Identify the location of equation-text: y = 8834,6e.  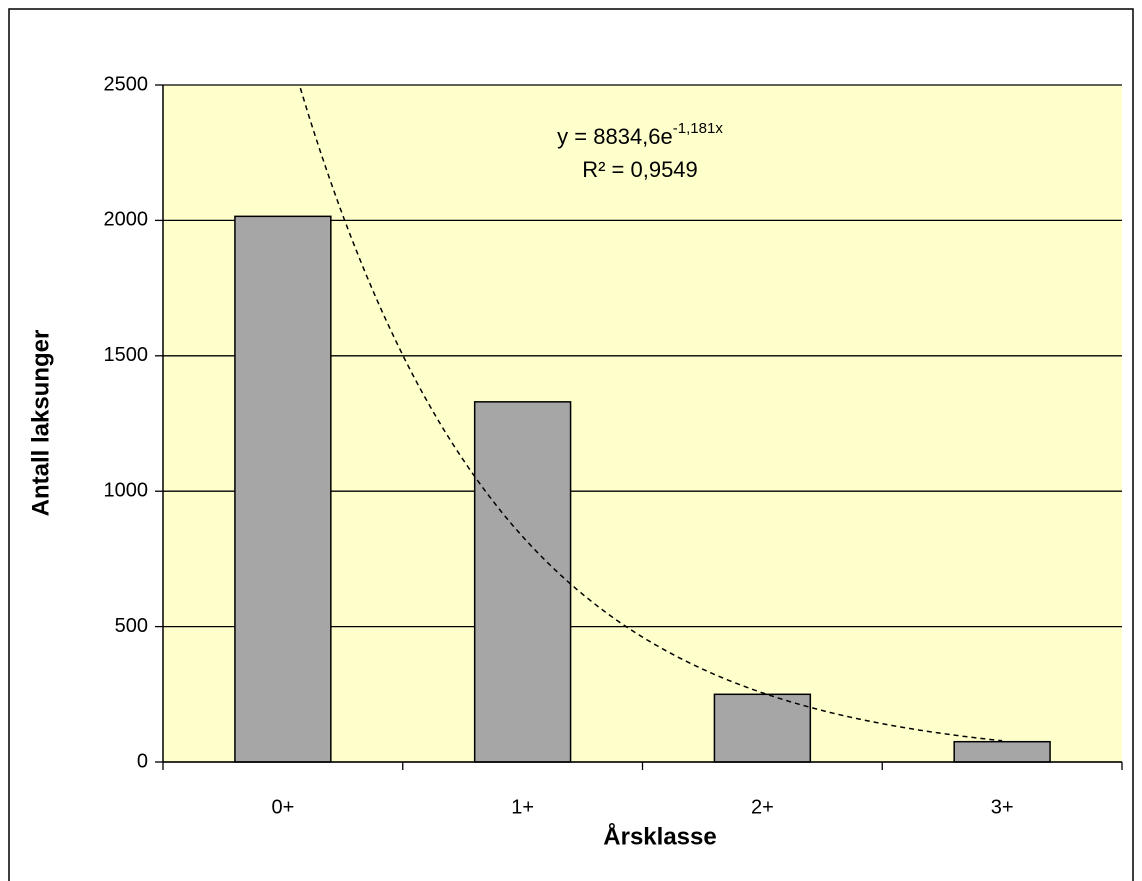
(615, 136).